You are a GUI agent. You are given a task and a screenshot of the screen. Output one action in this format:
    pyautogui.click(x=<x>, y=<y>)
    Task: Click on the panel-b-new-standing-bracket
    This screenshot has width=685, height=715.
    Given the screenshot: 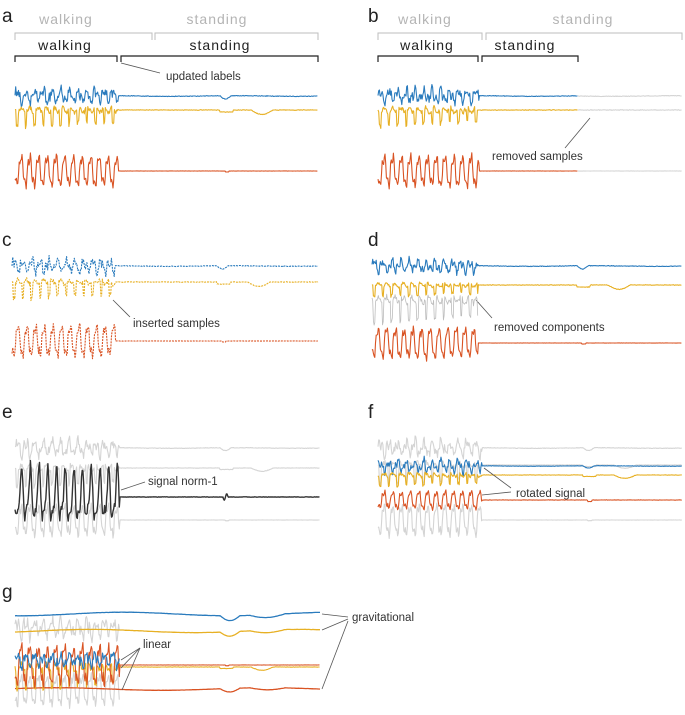 What is the action you would take?
    pyautogui.click(x=530, y=58)
    